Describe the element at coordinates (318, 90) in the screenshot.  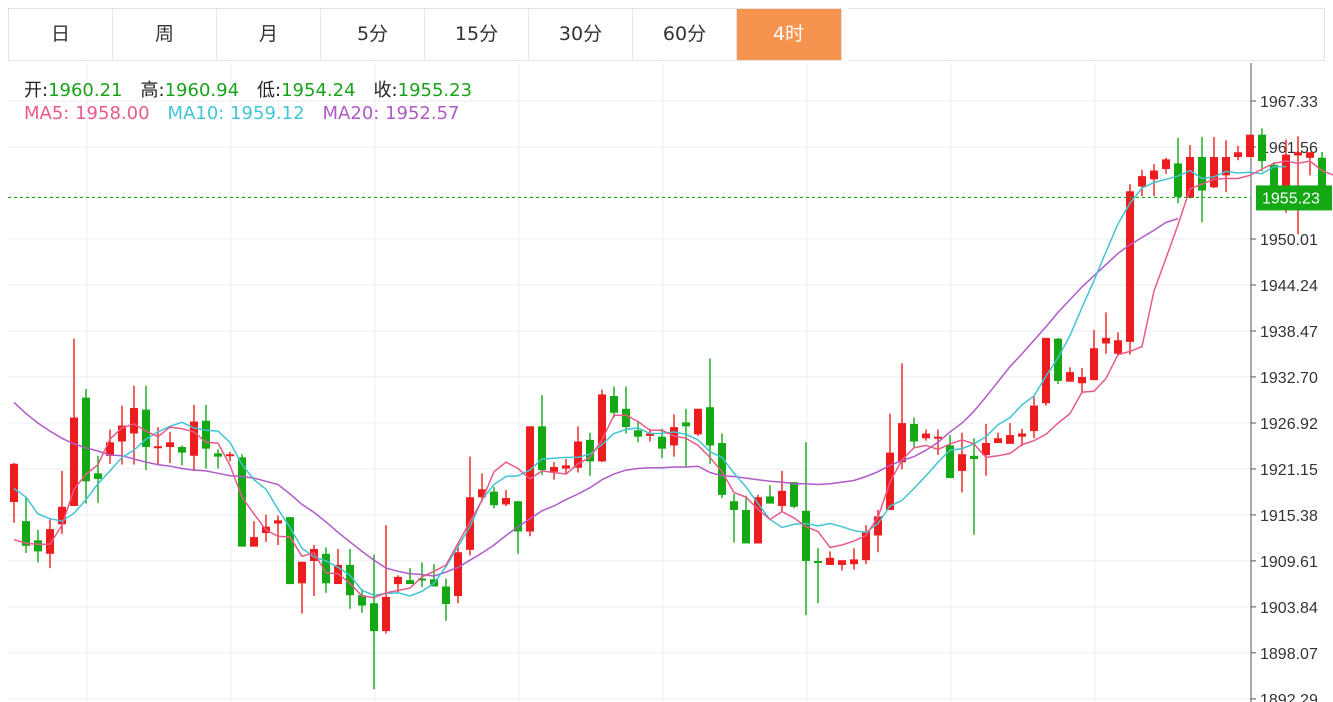
I see `low-value: 1954.24` at that location.